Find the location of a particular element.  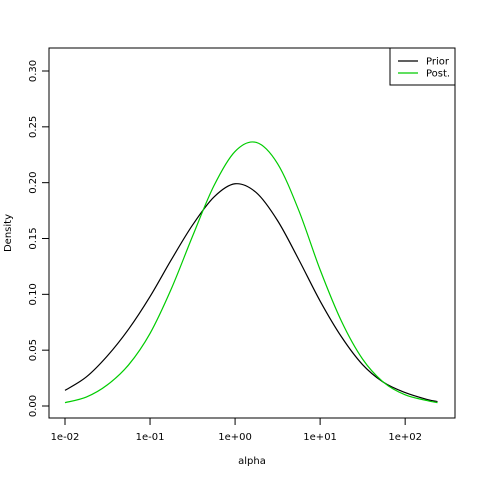

y-axis-label: Density is located at coordinates (8, 233).